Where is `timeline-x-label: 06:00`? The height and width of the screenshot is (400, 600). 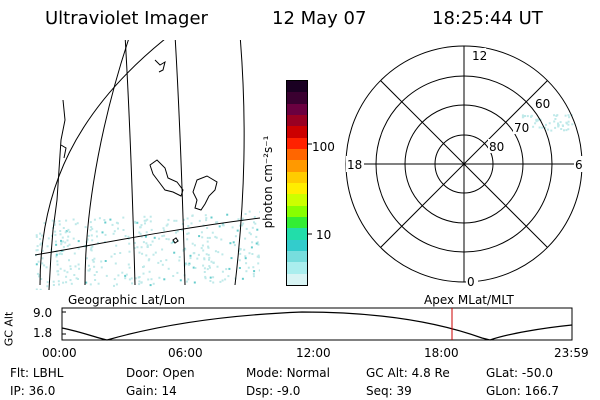 timeline-x-label: 06:00 is located at coordinates (185, 353).